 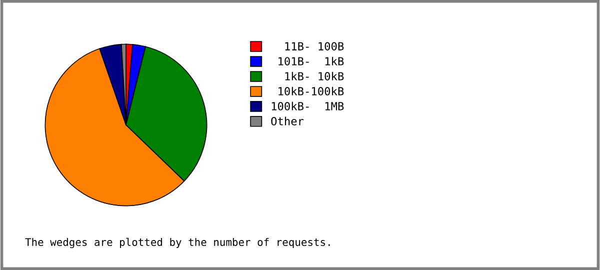 What do you see at coordinates (314, 76) in the screenshot?
I see `legend-label: 1kB- 10kB` at bounding box center [314, 76].